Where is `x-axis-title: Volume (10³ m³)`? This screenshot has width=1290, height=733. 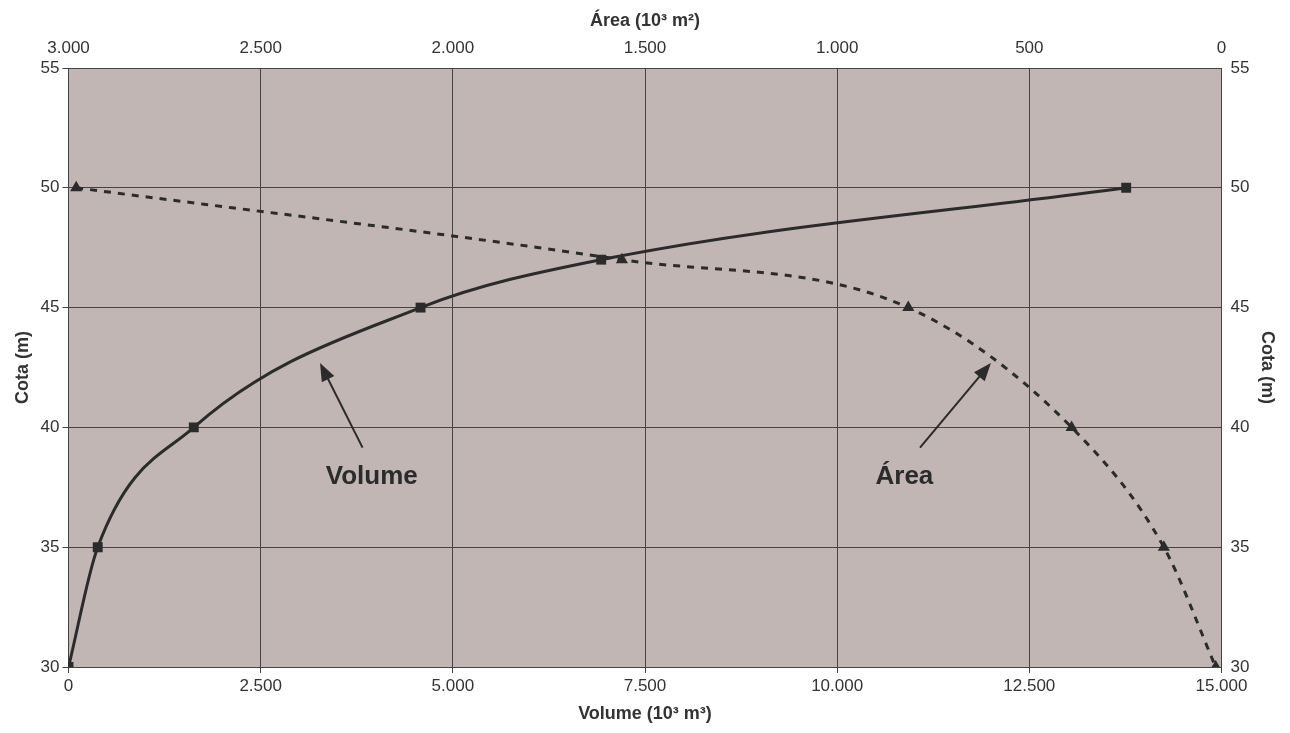 x-axis-title: Volume (10³ m³) is located at coordinates (645, 713).